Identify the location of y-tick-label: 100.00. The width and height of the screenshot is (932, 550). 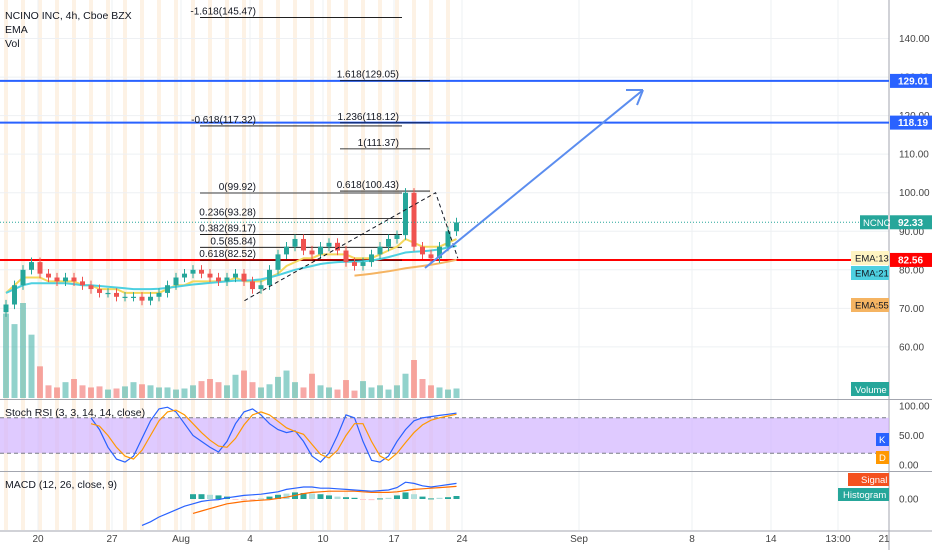
(914, 193).